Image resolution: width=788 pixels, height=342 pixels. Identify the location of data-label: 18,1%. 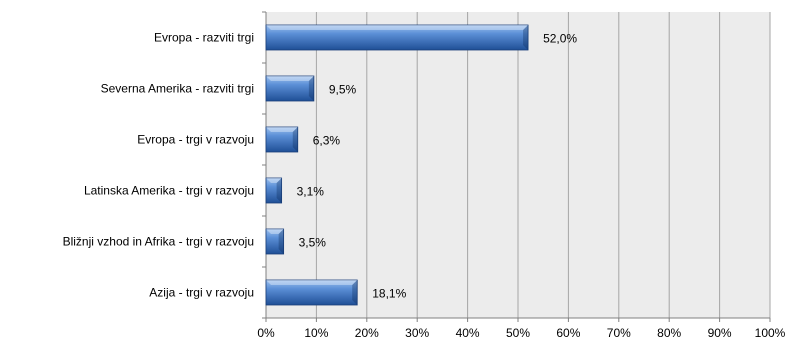
(389, 294).